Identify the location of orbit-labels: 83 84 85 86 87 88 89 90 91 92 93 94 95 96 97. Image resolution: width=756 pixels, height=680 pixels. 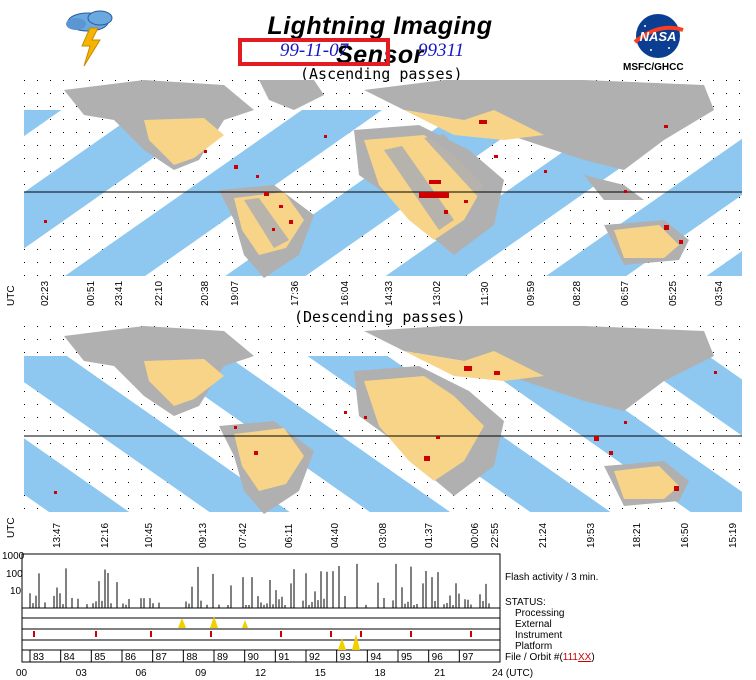
(251, 656).